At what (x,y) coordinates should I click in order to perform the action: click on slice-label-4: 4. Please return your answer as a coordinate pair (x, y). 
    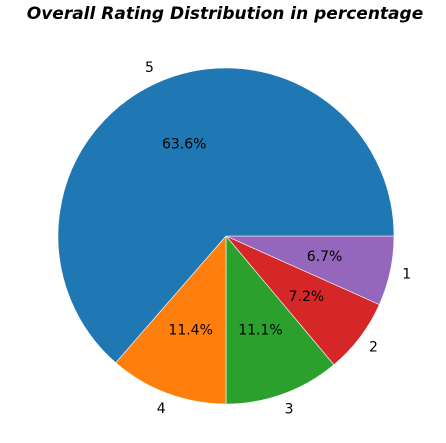
    Looking at the image, I should click on (161, 409).